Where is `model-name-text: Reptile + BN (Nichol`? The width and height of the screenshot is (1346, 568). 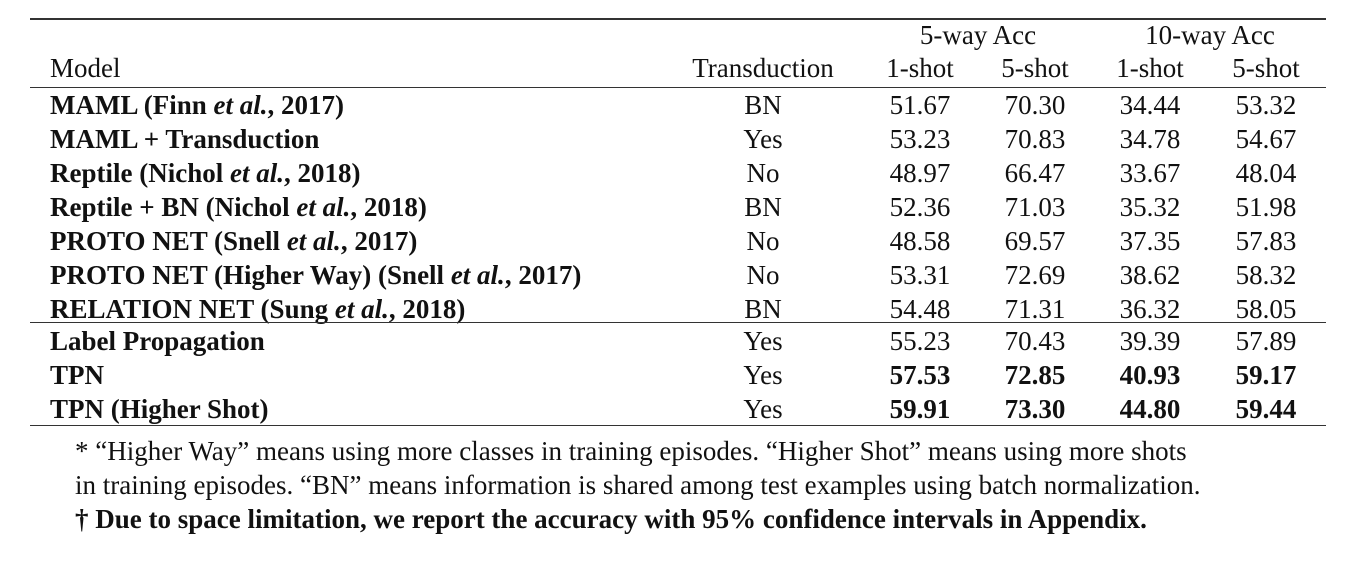 model-name-text: Reptile + BN (Nichol is located at coordinates (173, 207).